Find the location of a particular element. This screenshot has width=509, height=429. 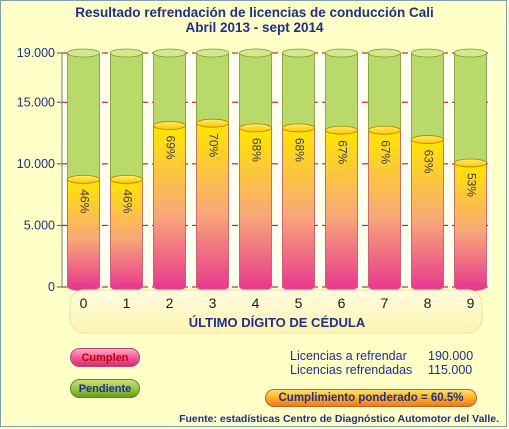

x-tick-label: 9 is located at coordinates (471, 303).